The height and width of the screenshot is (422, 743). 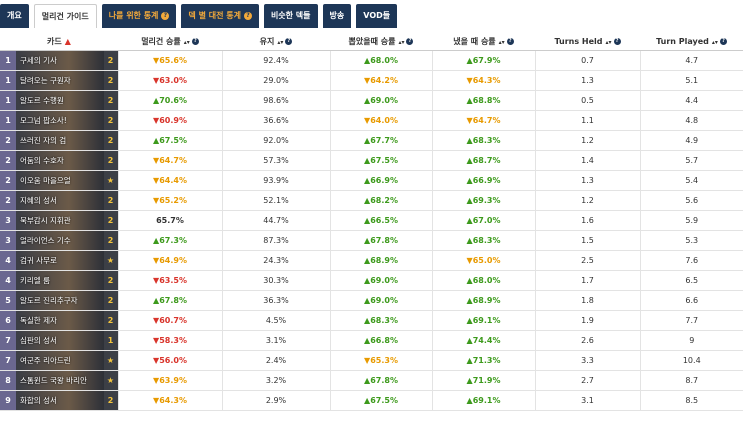 What do you see at coordinates (59, 240) in the screenshot?
I see `card-tile: 3 얼라이언스 기수 2` at bounding box center [59, 240].